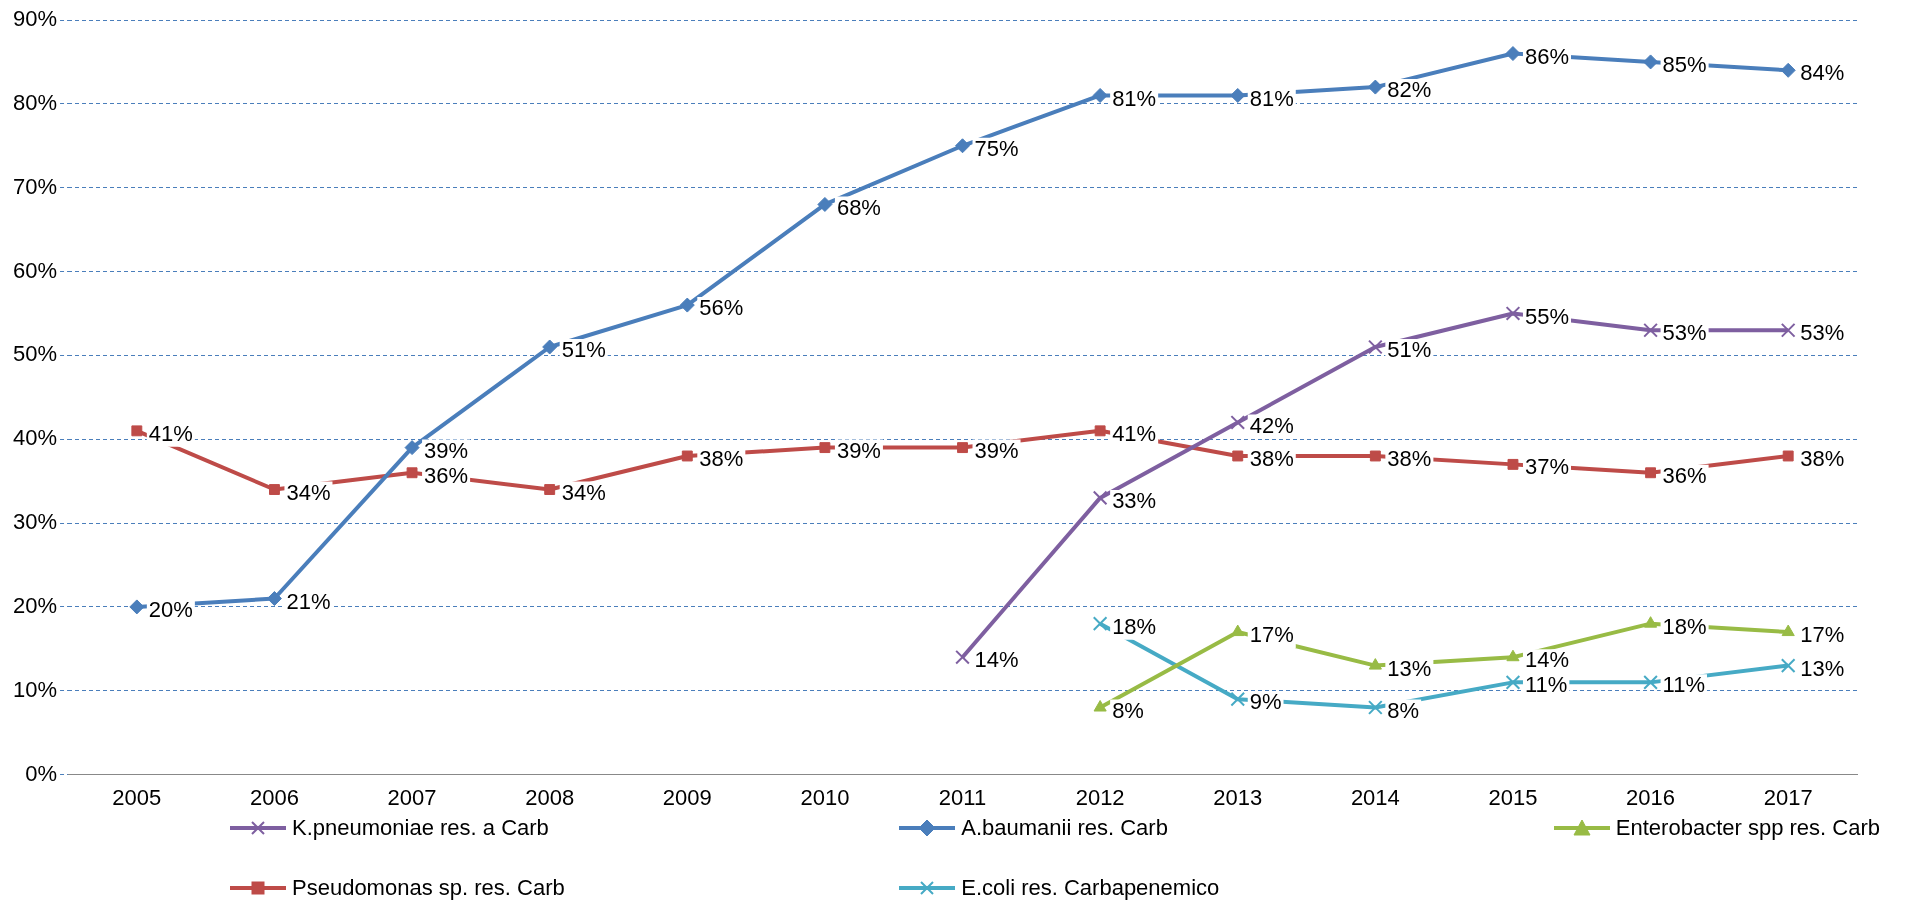 The height and width of the screenshot is (912, 1907). Describe the element at coordinates (35, 102) in the screenshot. I see `y-tick-label: 80%` at that location.